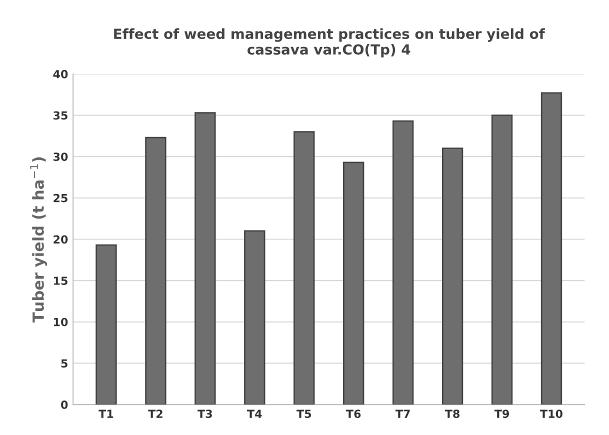  Describe the element at coordinates (551, 414) in the screenshot. I see `x-tick-label: T10` at that location.